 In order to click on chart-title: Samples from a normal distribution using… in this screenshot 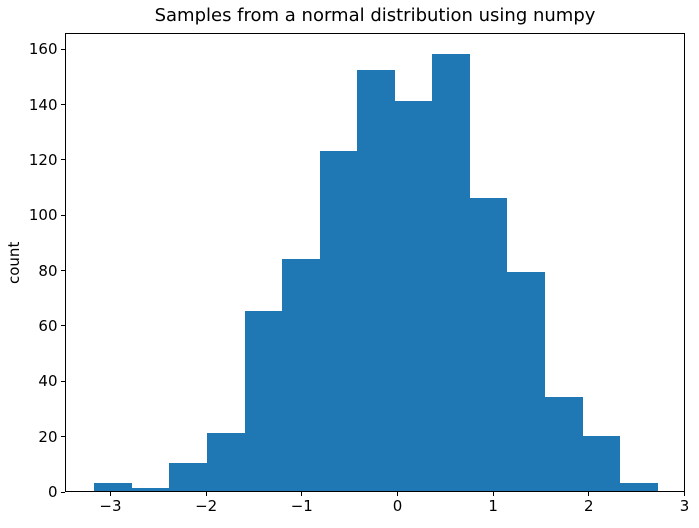, I will do `click(375, 15)`.